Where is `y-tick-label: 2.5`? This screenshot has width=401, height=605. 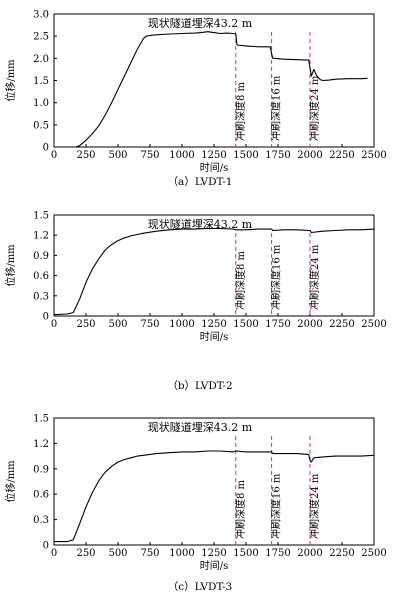
y-tick-label: 2.5 is located at coordinates (41, 37).